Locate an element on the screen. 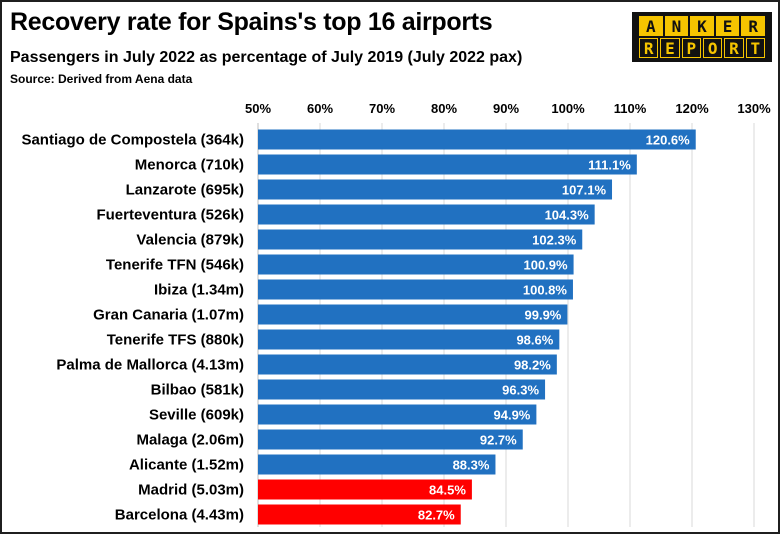  data-label: 92.7% is located at coordinates (498, 440).